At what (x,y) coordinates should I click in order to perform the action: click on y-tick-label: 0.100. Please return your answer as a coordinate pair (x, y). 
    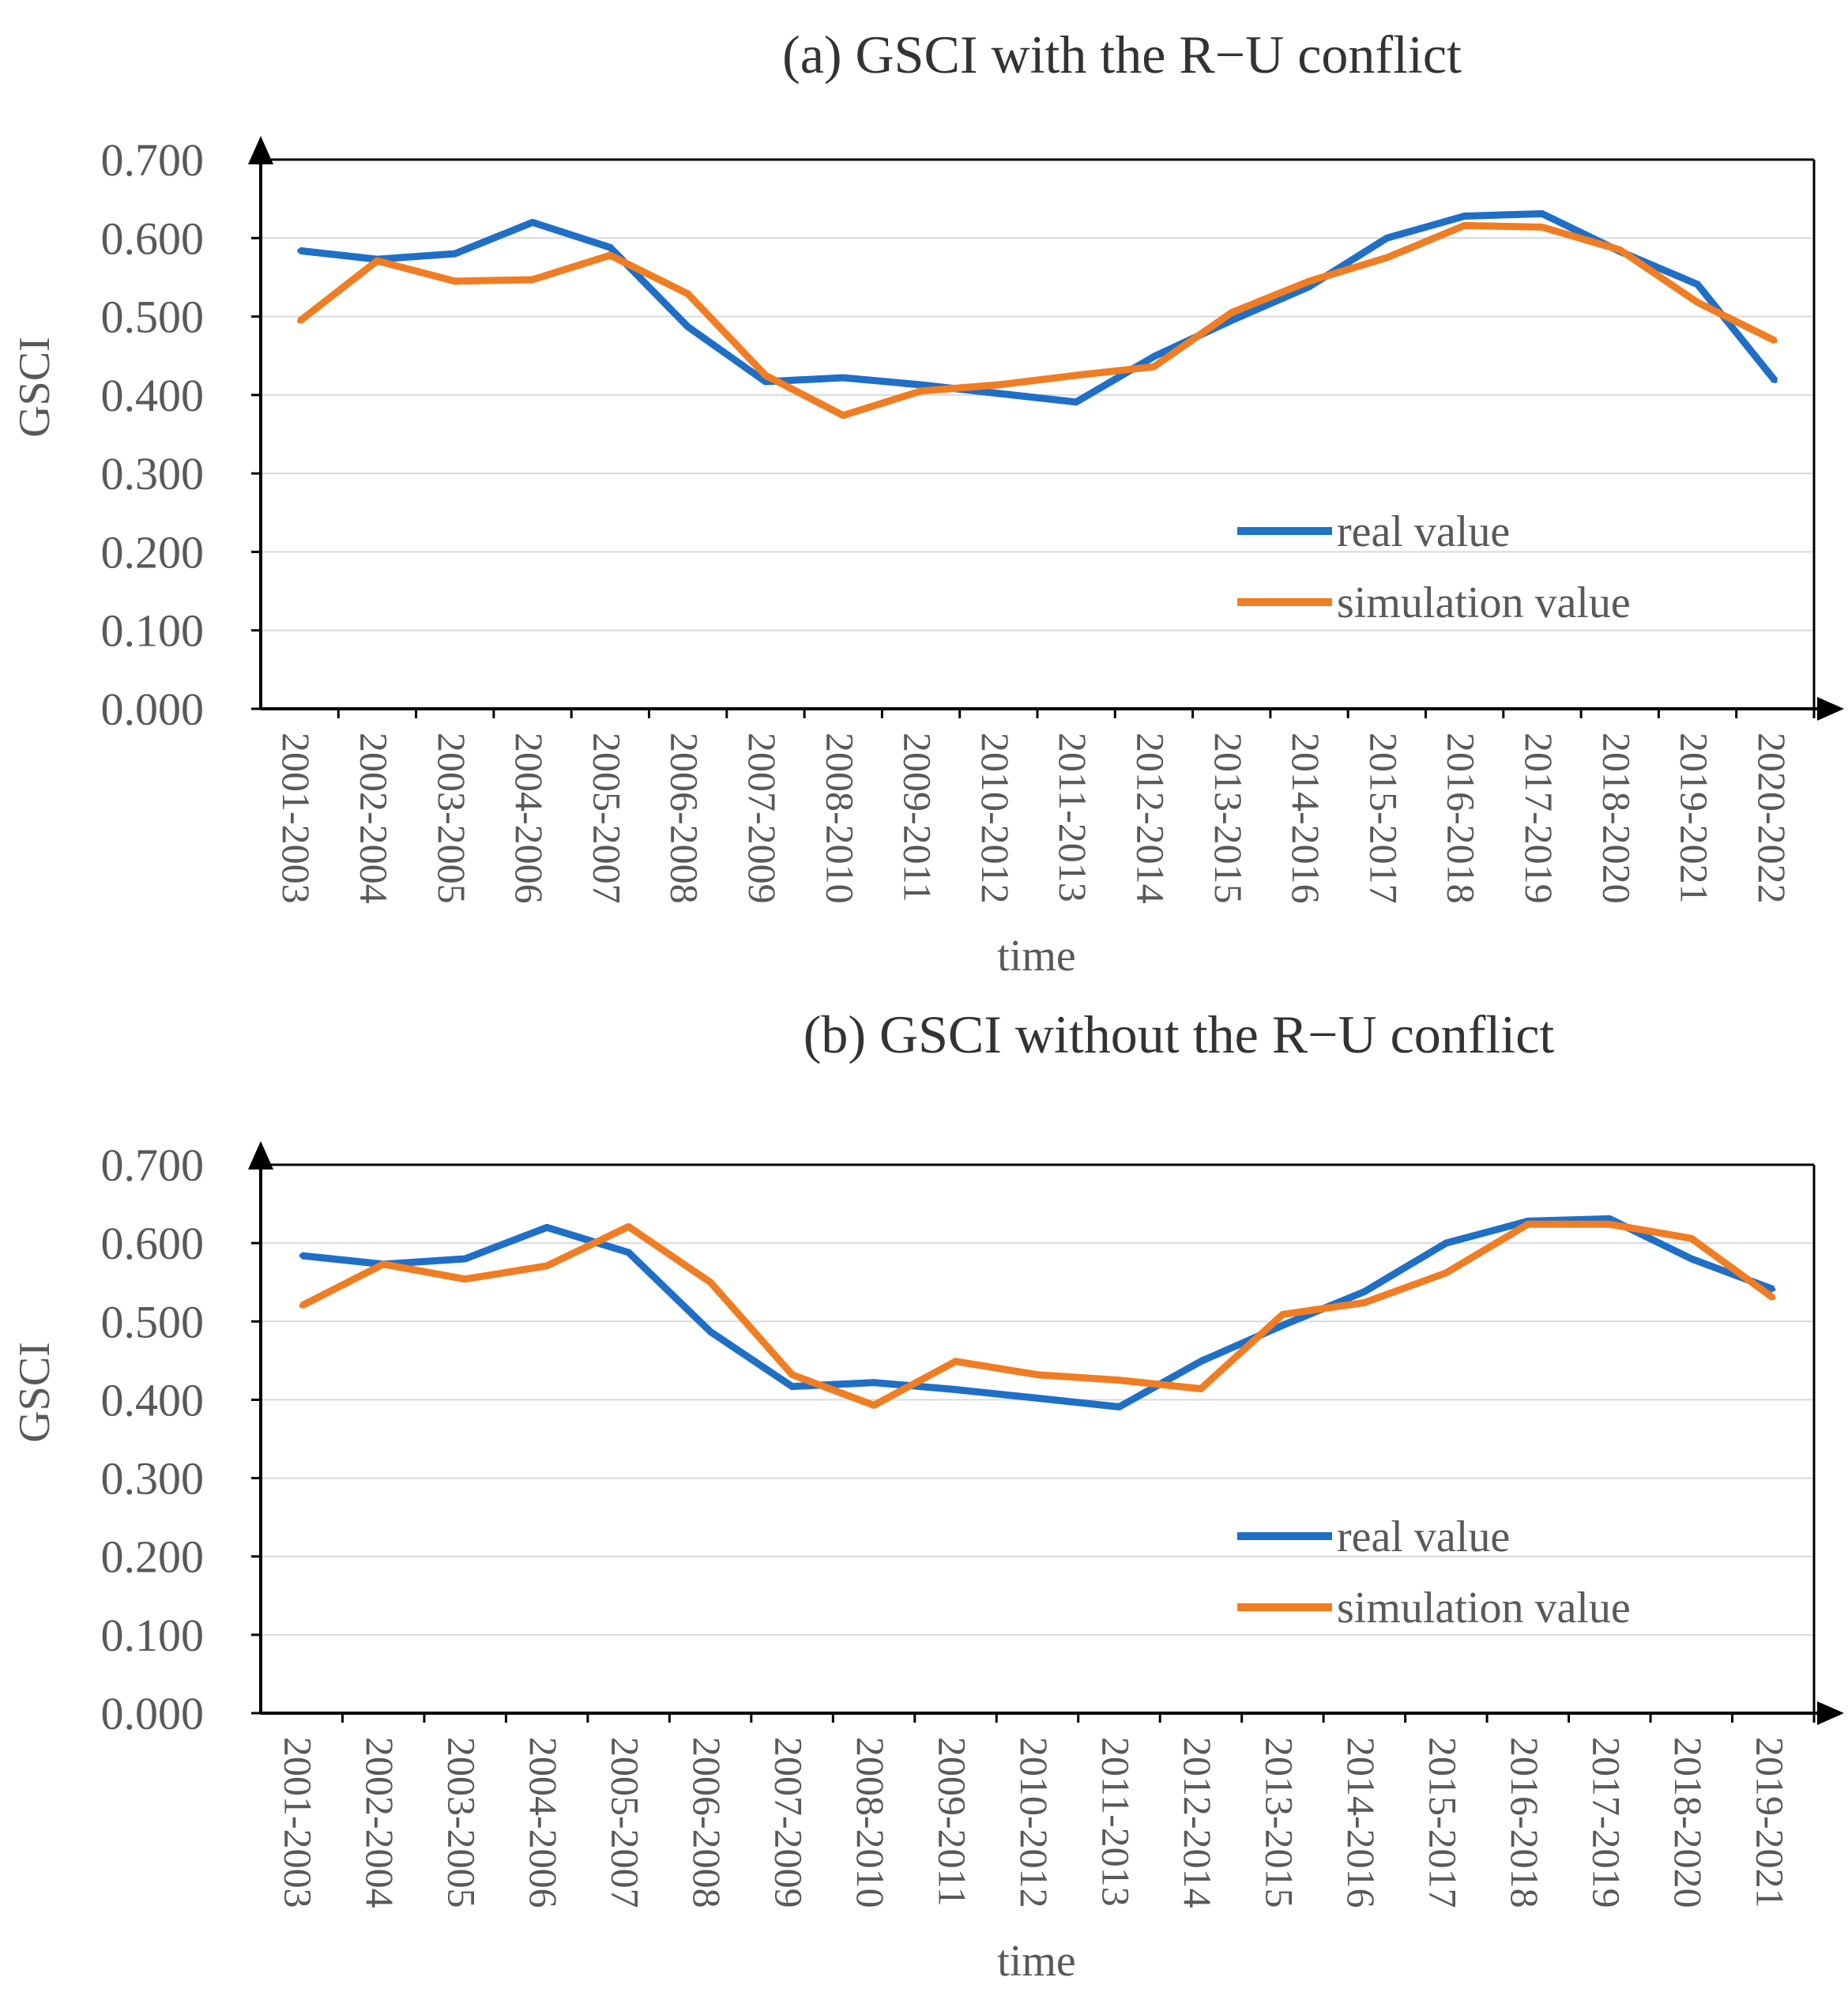
    Looking at the image, I should click on (153, 631).